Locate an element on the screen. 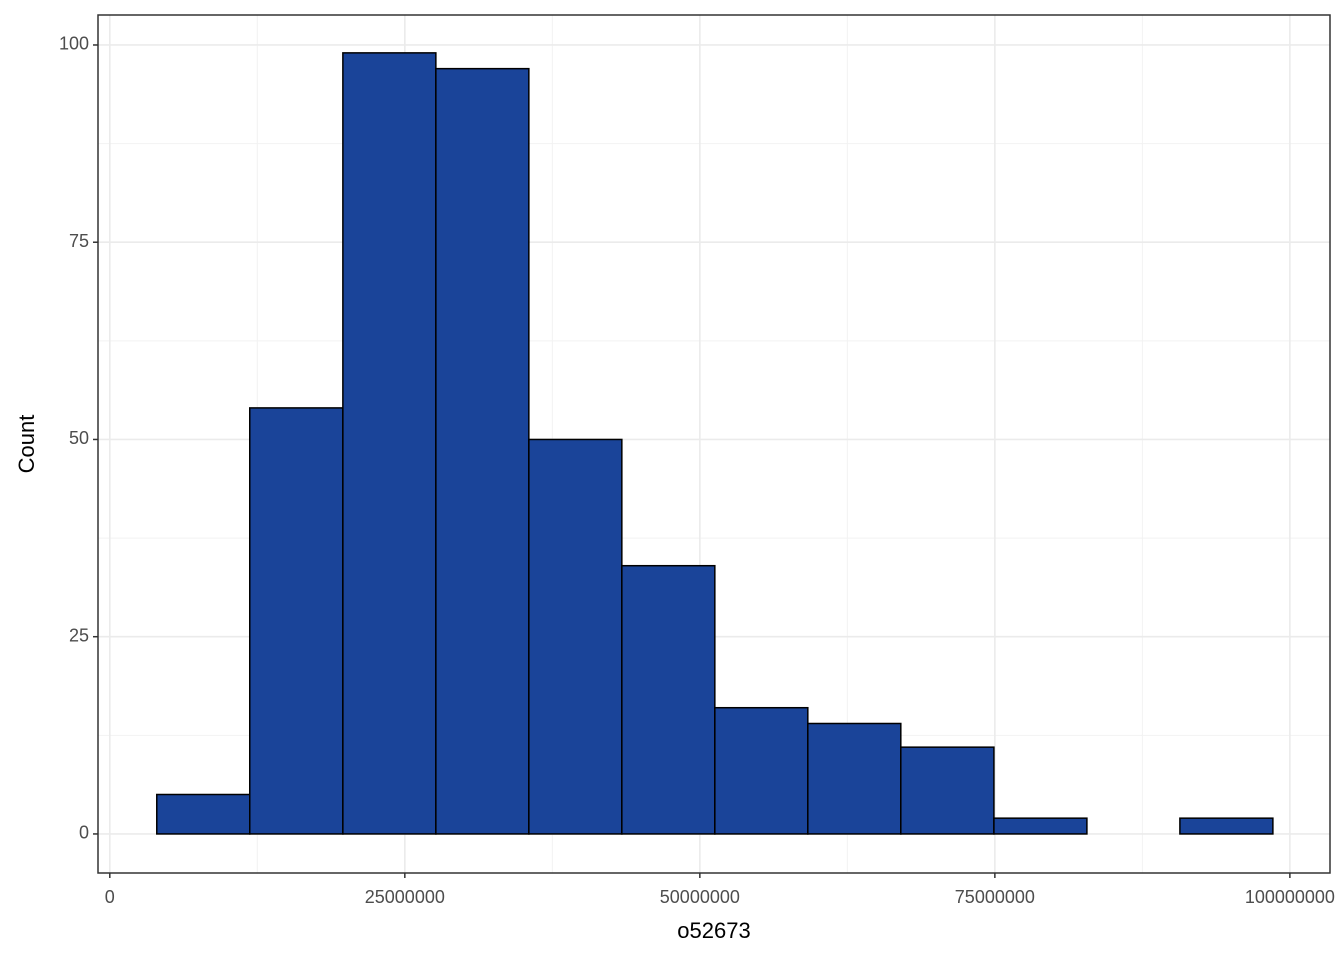 This screenshot has height=960, width=1344. x-tick-label: 75000000 is located at coordinates (995, 897).